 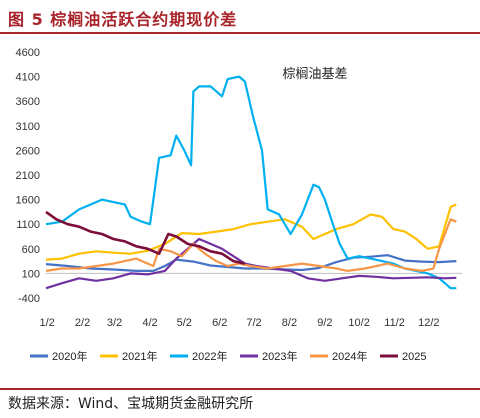 I want to click on legend-label: 2020年, so click(x=69, y=356).